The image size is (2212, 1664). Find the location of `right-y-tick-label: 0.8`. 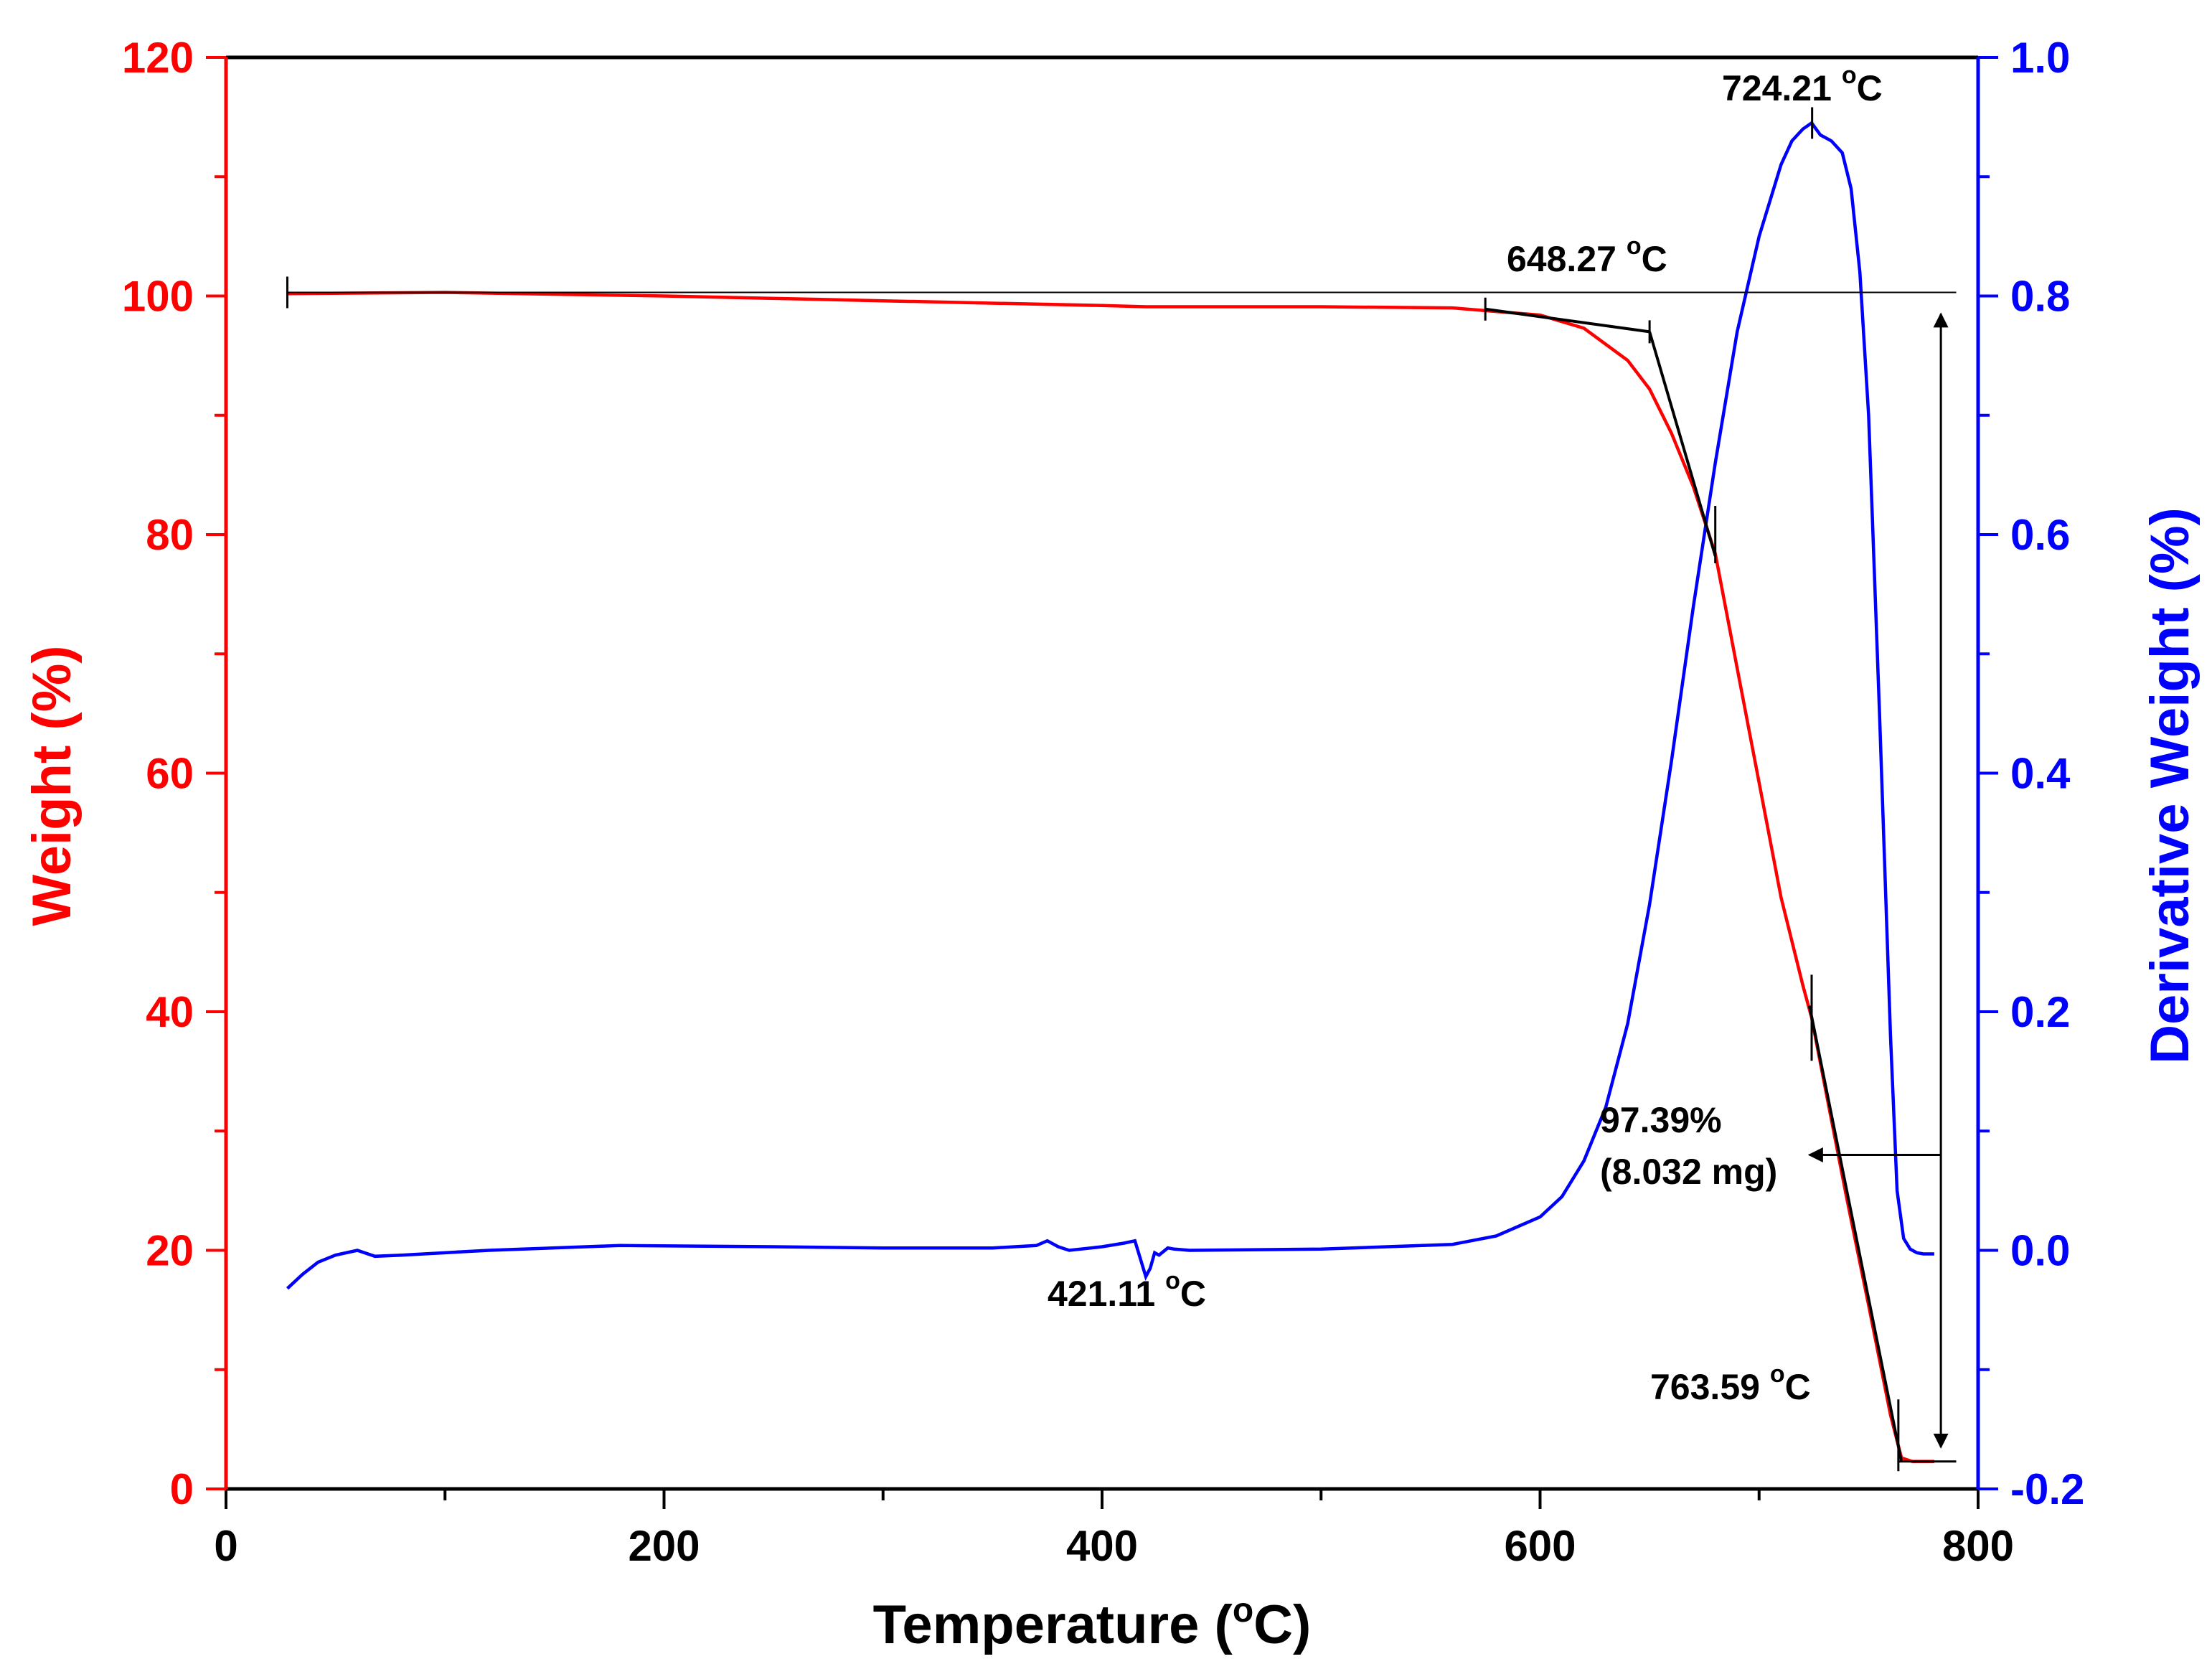

right-y-tick-label: 0.8 is located at coordinates (2040, 297).